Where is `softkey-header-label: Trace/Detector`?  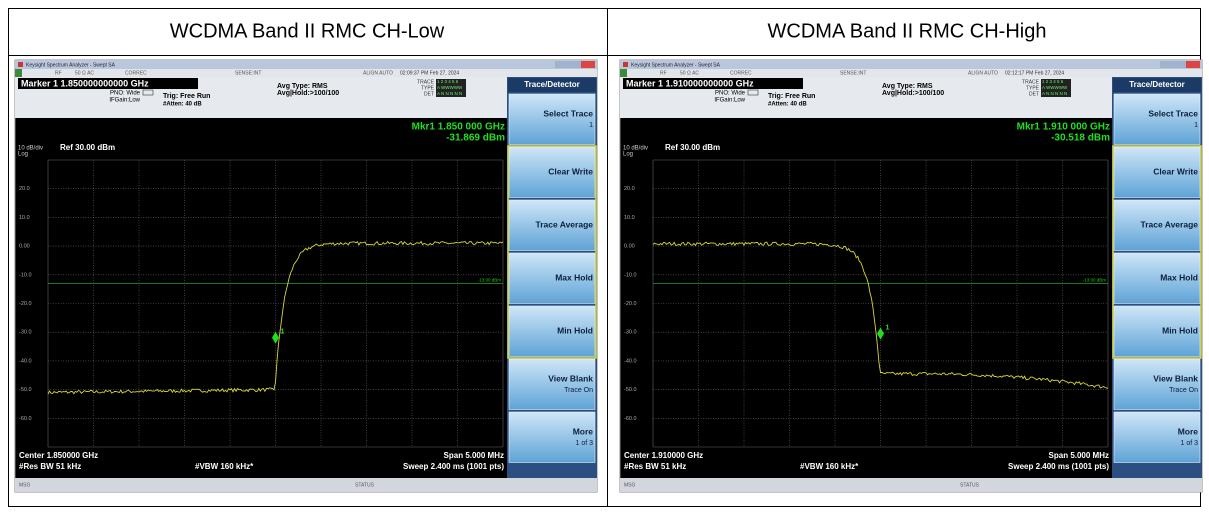
softkey-header-label: Trace/Detector is located at coordinates (1157, 84).